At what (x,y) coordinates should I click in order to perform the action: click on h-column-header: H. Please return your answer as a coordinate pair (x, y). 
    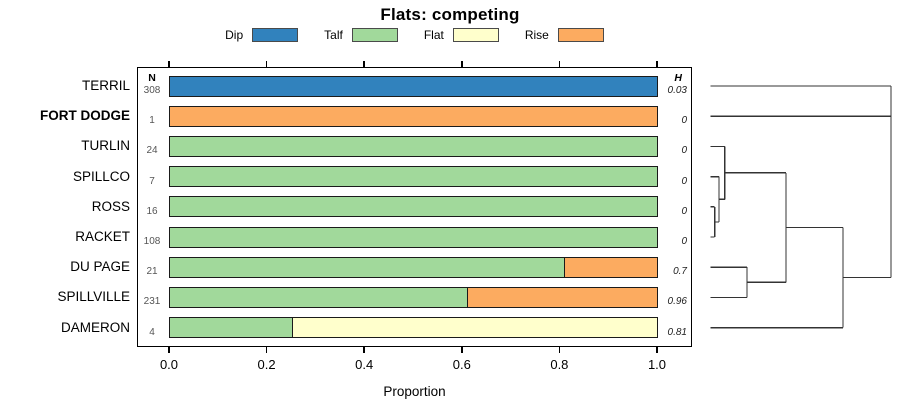
    Looking at the image, I should click on (678, 78).